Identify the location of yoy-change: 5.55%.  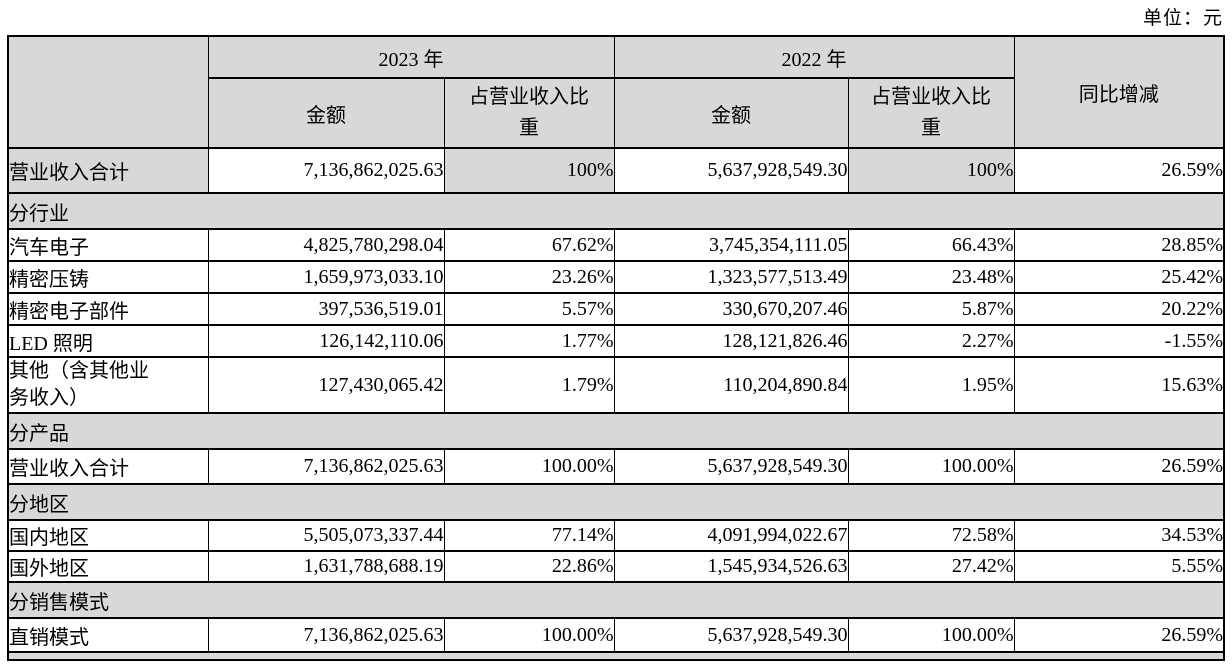
(1119, 566).